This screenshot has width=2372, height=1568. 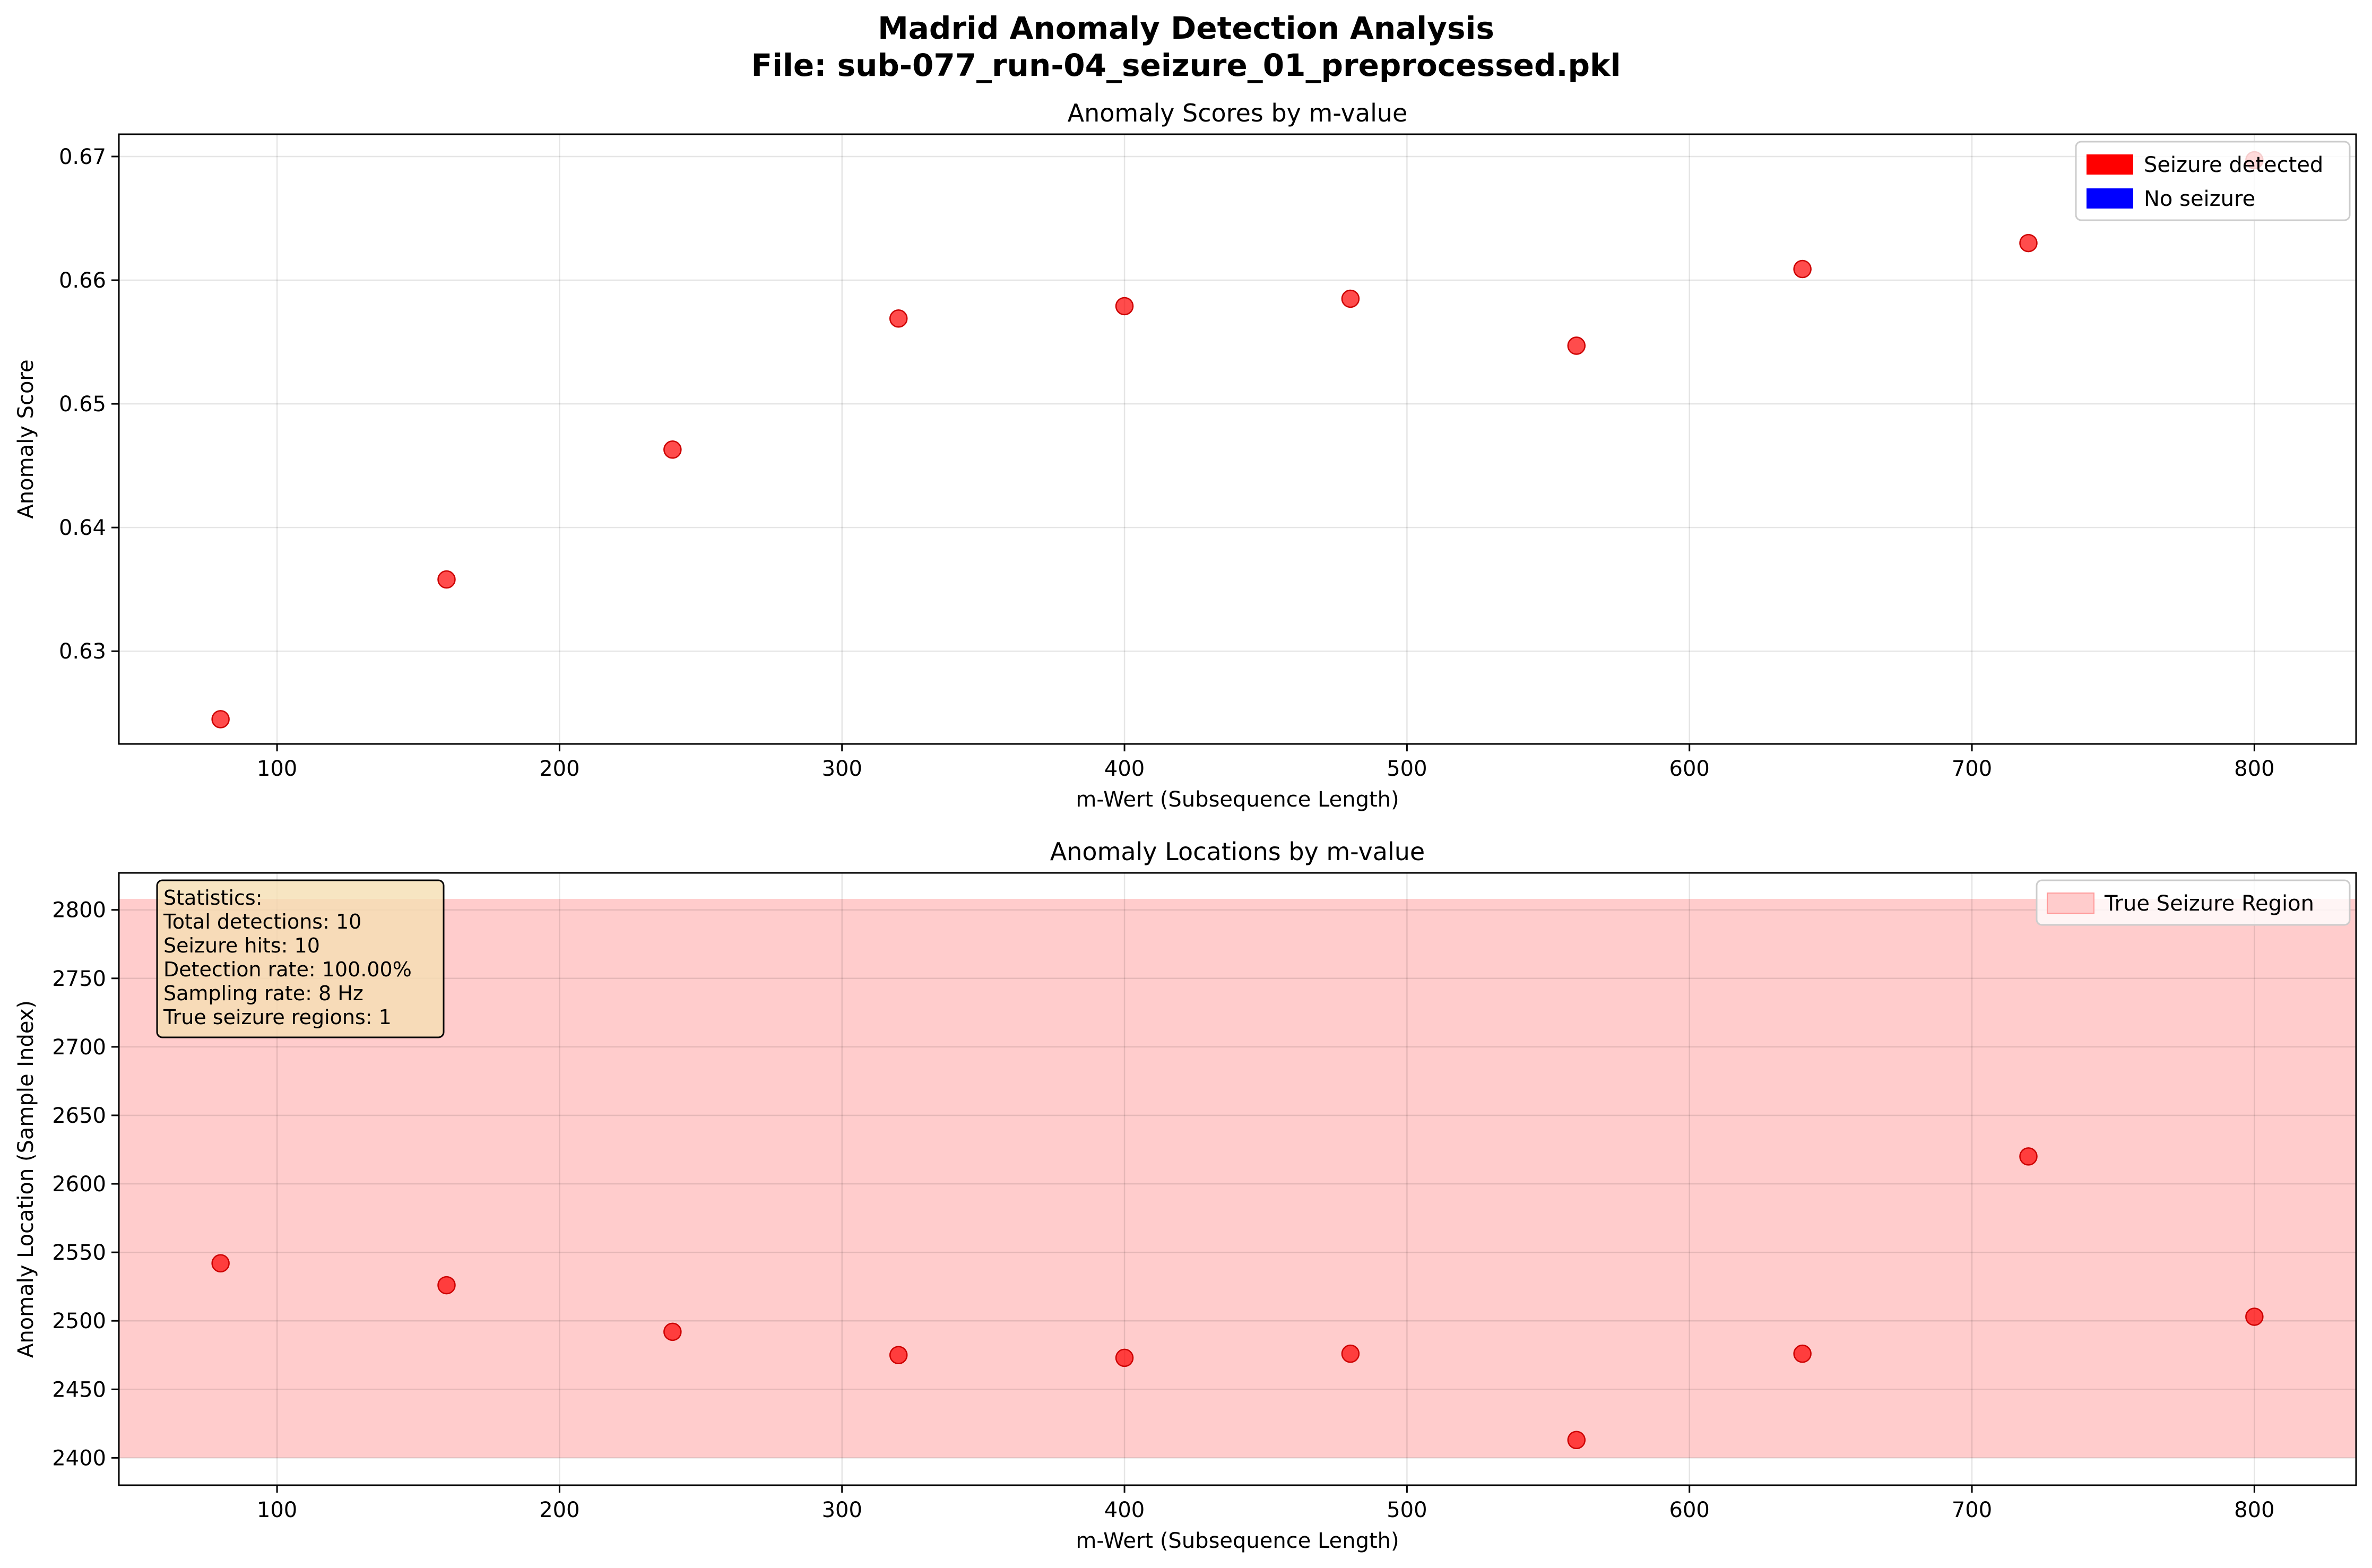 What do you see at coordinates (79, 910) in the screenshot?
I see `chart2-ytick-label-8: 2800` at bounding box center [79, 910].